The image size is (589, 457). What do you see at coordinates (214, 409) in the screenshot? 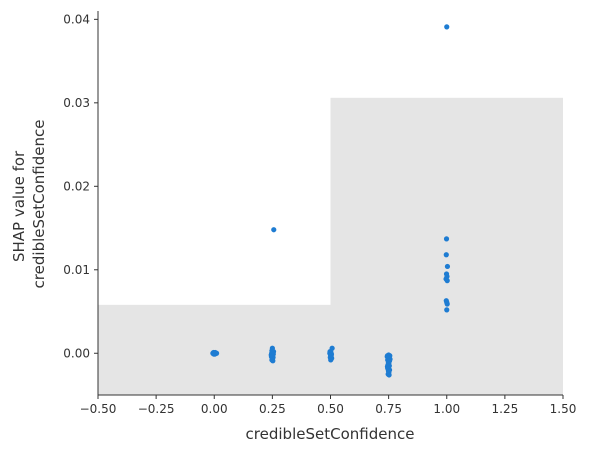
I see `x-tick-label: 0.00` at bounding box center [214, 409].